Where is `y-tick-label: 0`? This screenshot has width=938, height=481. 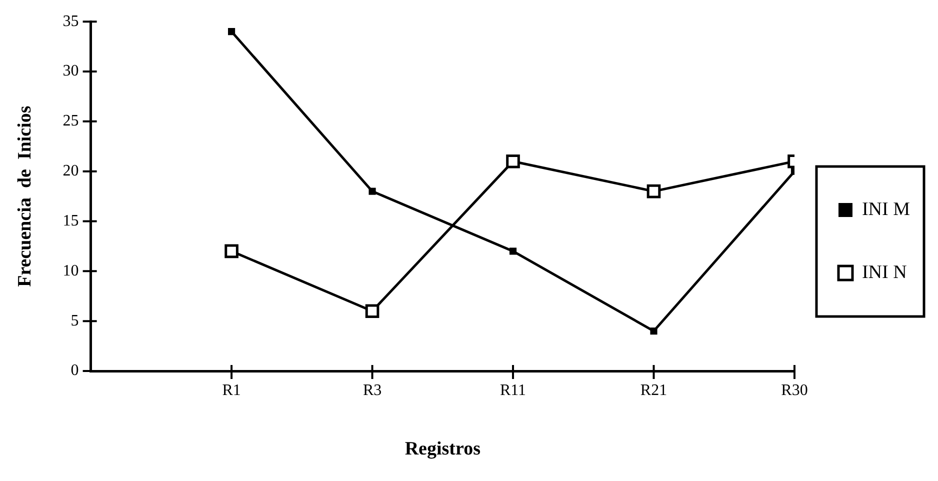
y-tick-label: 0 is located at coordinates (74, 371).